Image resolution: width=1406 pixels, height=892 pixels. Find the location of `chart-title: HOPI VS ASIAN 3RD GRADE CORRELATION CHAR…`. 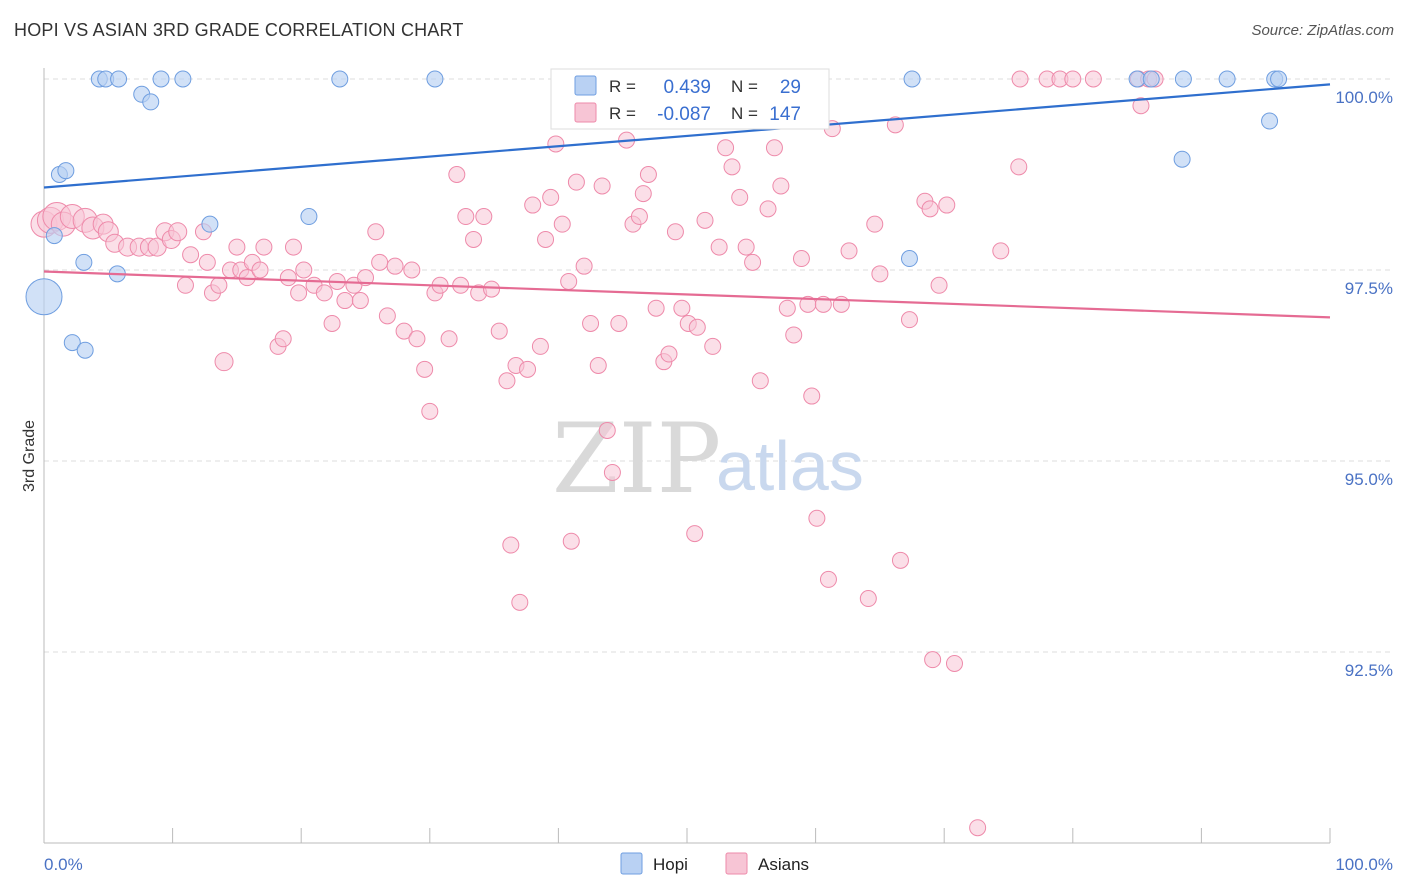

chart-title: HOPI VS ASIAN 3RD GRADE CORRELATION CHAR… is located at coordinates (239, 30).